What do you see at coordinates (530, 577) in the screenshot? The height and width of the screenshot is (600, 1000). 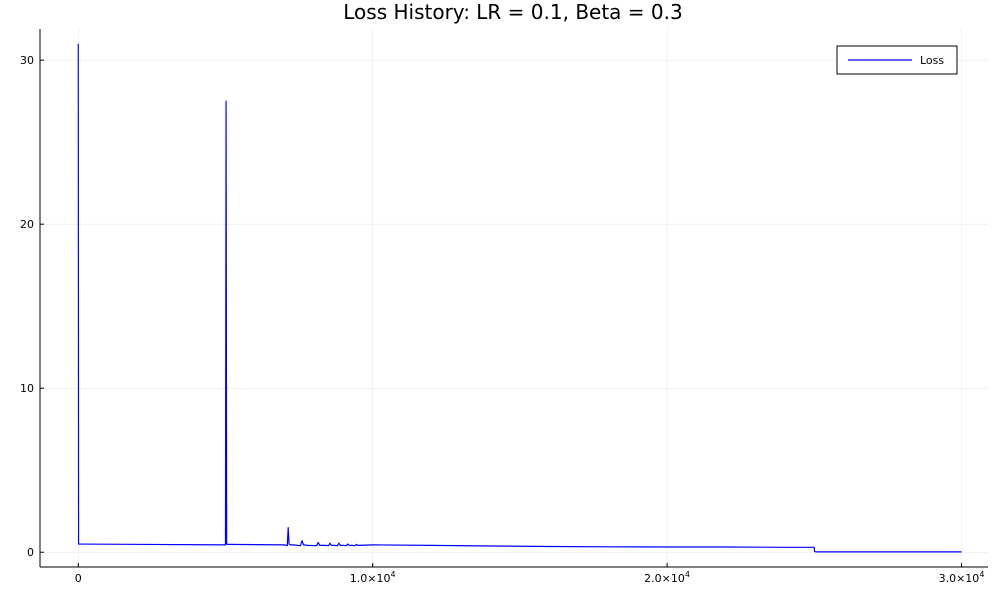 I see `x-tick-labels: 0 1.0×10⁴ 2.0×10⁴ 3.0×10⁴` at bounding box center [530, 577].